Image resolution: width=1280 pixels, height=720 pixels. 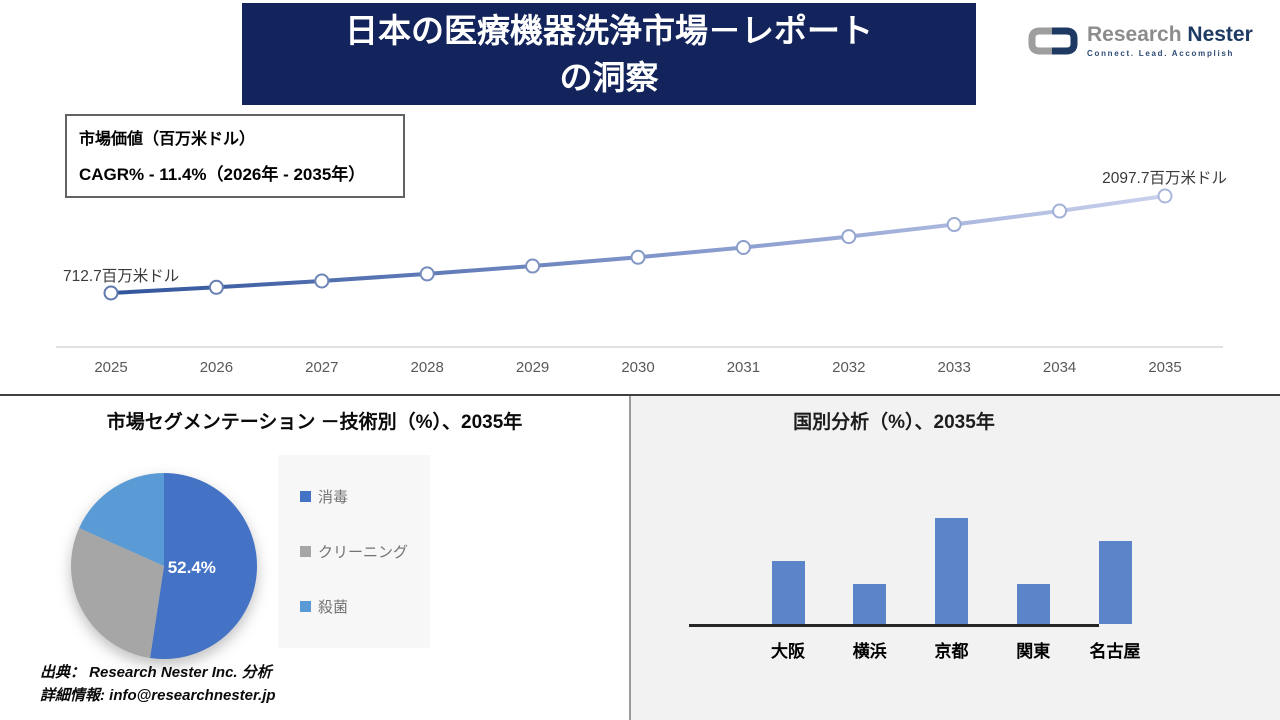 I want to click on brand-name: Research Nester, so click(x=1170, y=34).